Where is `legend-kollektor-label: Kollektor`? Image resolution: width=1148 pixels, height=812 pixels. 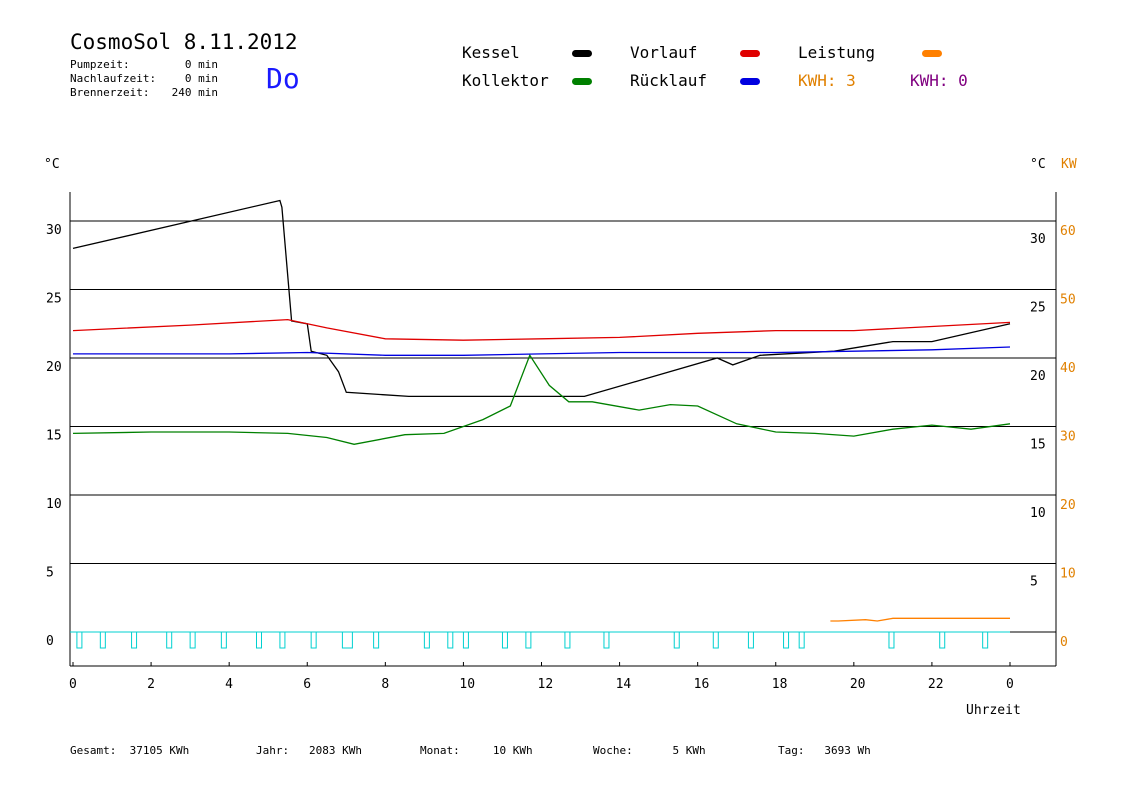 legend-kollektor-label: Kollektor is located at coordinates (505, 80).